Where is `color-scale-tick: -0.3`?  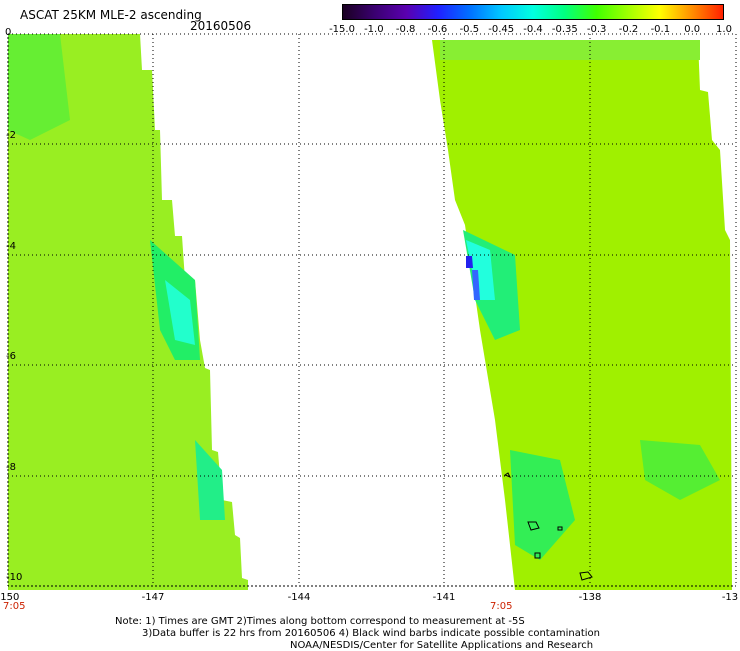
color-scale-tick: -0.3 is located at coordinates (596, 29).